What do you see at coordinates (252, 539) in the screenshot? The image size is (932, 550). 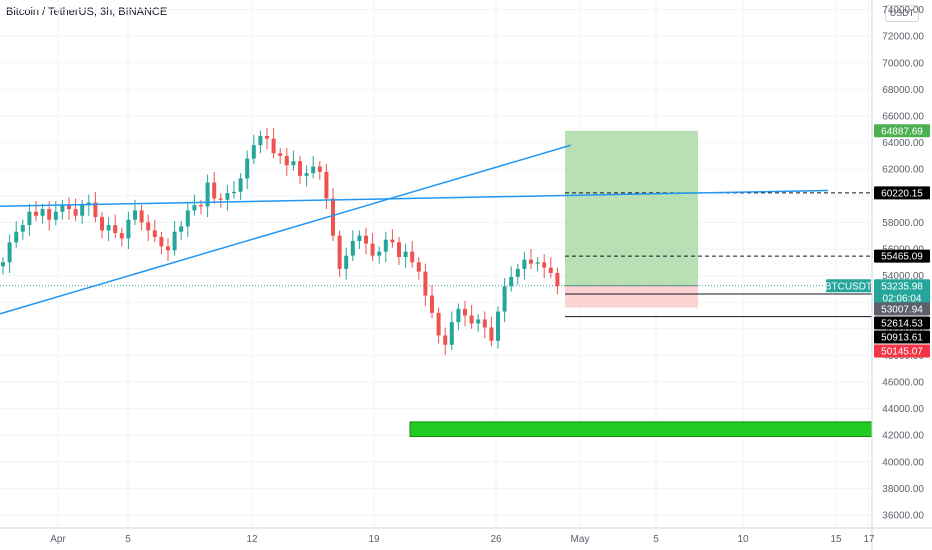 I see `x-tick-label: 12` at bounding box center [252, 539].